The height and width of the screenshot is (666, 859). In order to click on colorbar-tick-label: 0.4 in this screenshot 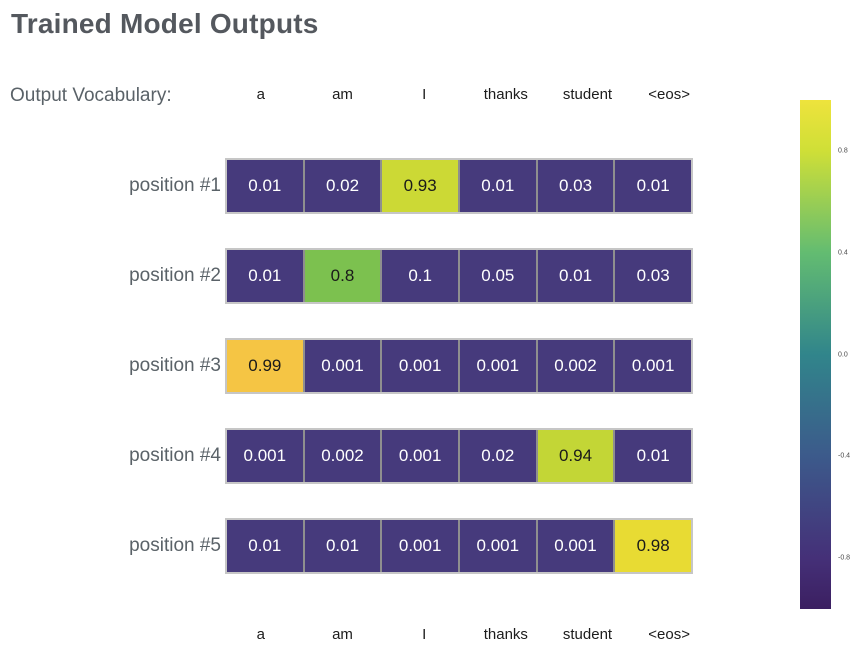, I will do `click(843, 253)`.